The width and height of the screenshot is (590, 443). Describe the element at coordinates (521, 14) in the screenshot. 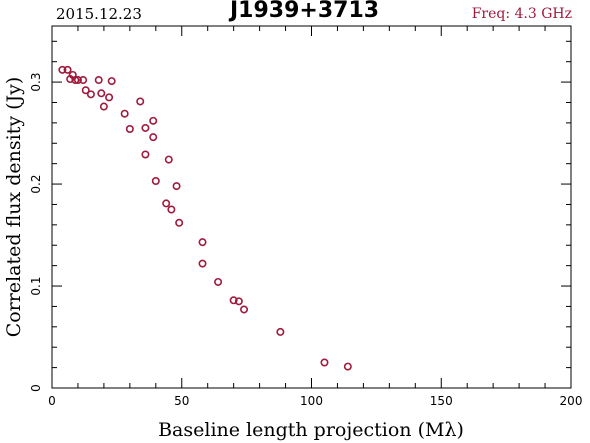

I see `frequency-label: Freq: 4.3 GHz` at that location.